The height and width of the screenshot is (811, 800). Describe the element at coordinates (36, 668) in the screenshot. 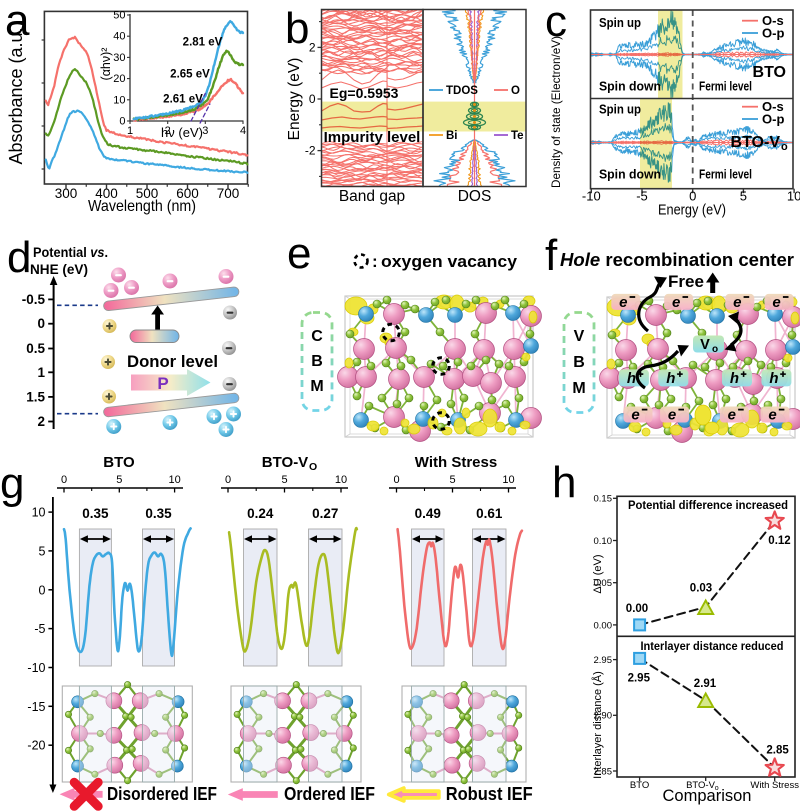

I see `svg-text: -10` at that location.